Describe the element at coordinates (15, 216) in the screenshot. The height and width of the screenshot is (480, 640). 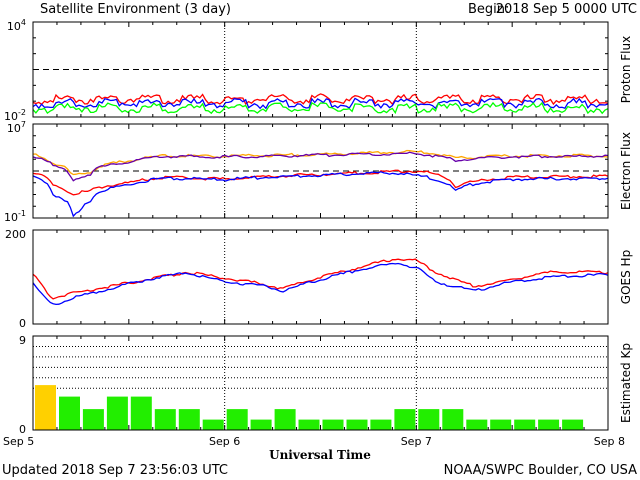
I see `electron-y-tick-label: 10⁻¹` at that location.